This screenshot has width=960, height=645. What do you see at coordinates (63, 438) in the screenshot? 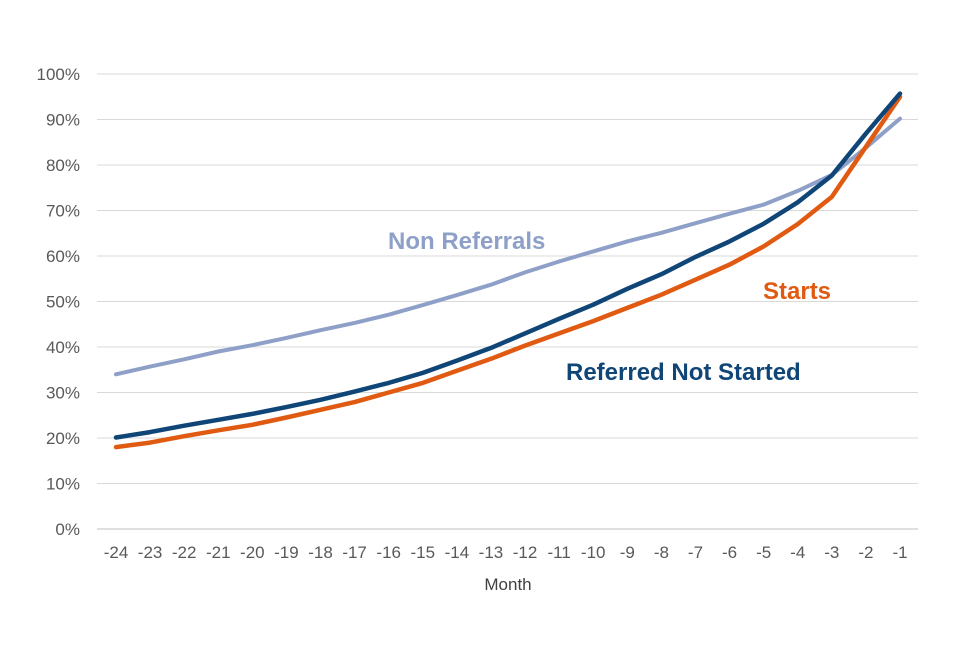
I see `y-tick-label: 20%` at bounding box center [63, 438].